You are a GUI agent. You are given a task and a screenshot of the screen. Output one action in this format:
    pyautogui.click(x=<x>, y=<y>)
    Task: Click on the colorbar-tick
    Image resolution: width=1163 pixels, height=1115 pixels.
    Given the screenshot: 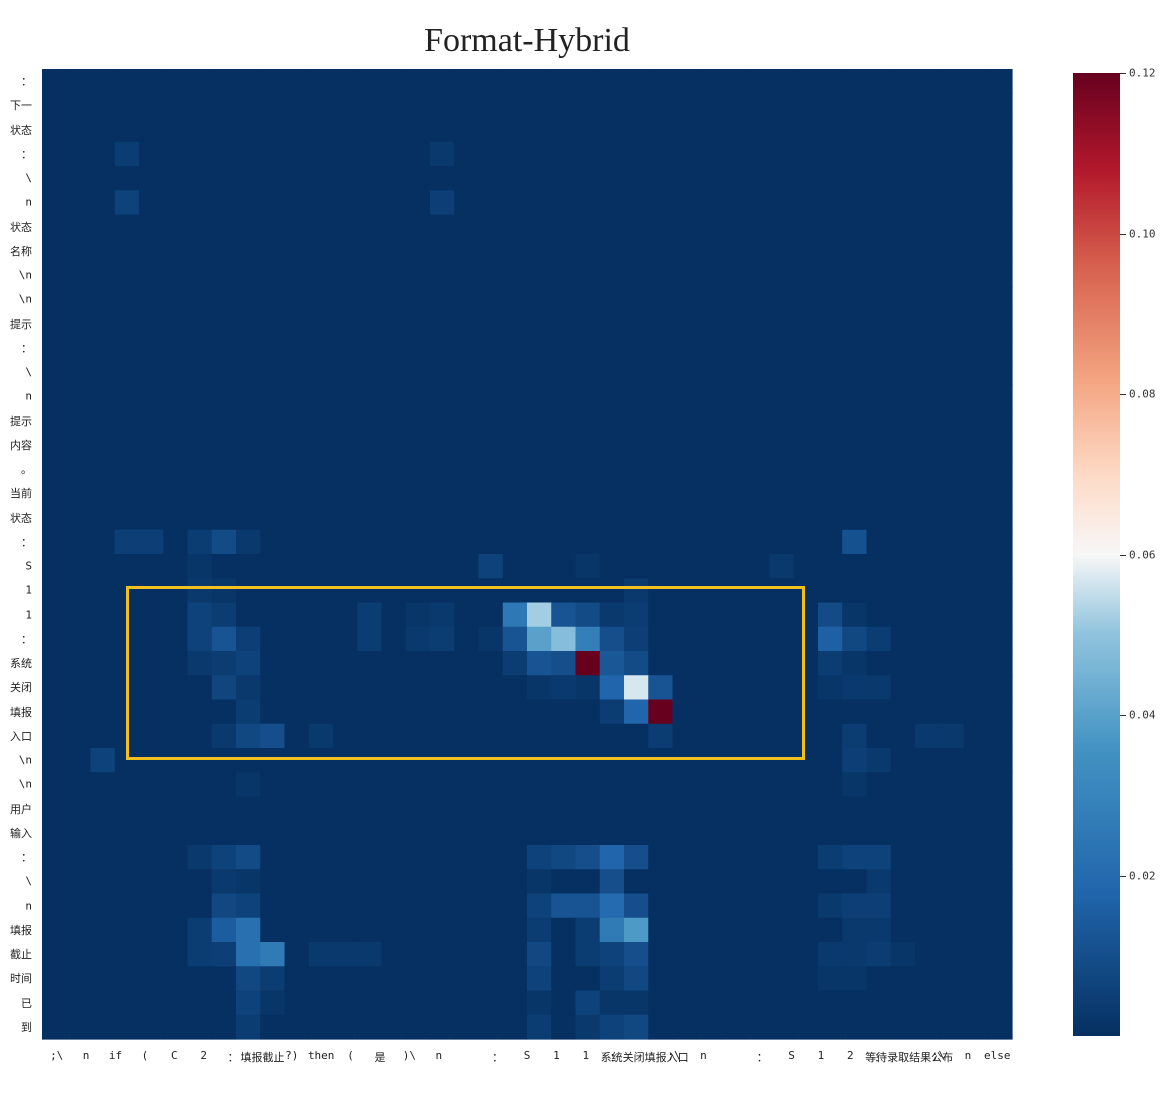 What is the action you would take?
    pyautogui.click(x=1123, y=715)
    